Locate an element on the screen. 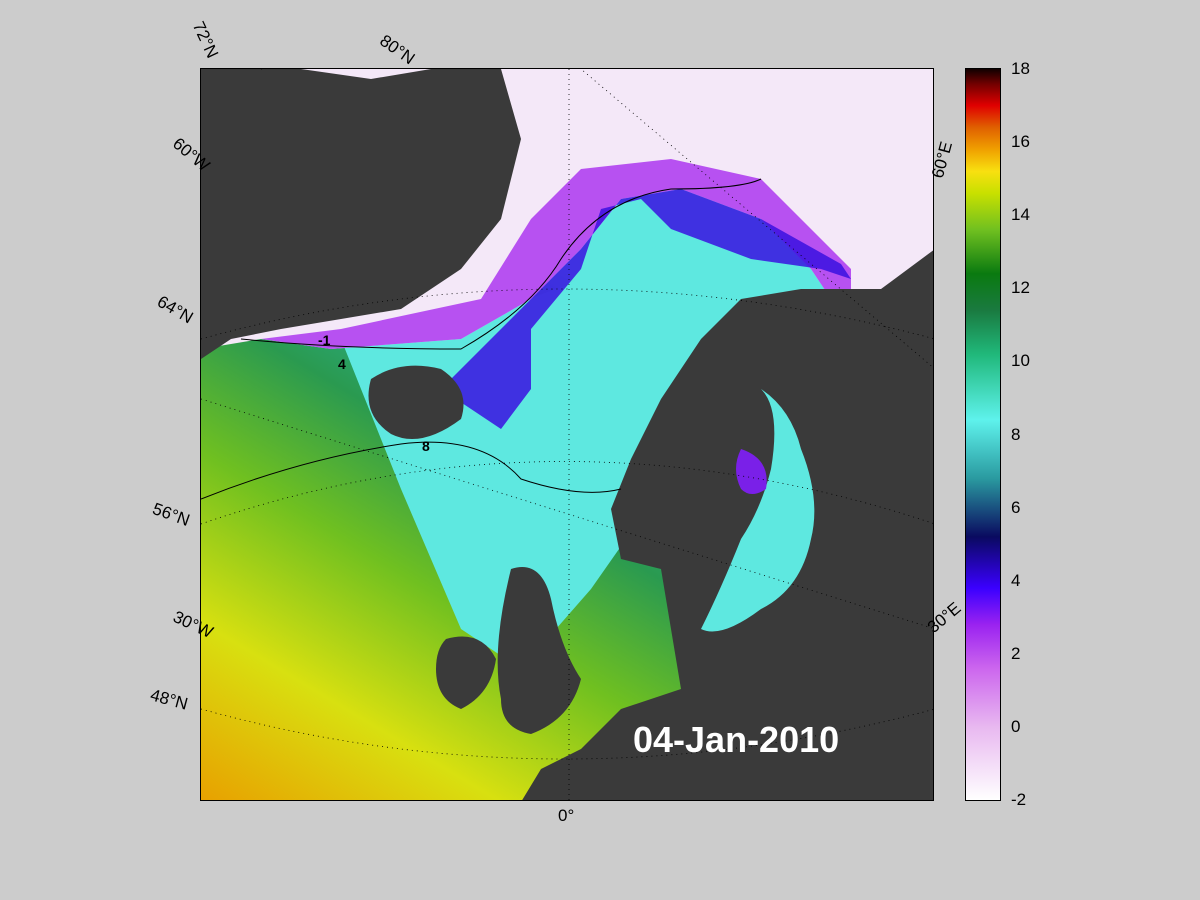 This screenshot has height=900, width=1200. contour-label-8: 8 is located at coordinates (426, 446).